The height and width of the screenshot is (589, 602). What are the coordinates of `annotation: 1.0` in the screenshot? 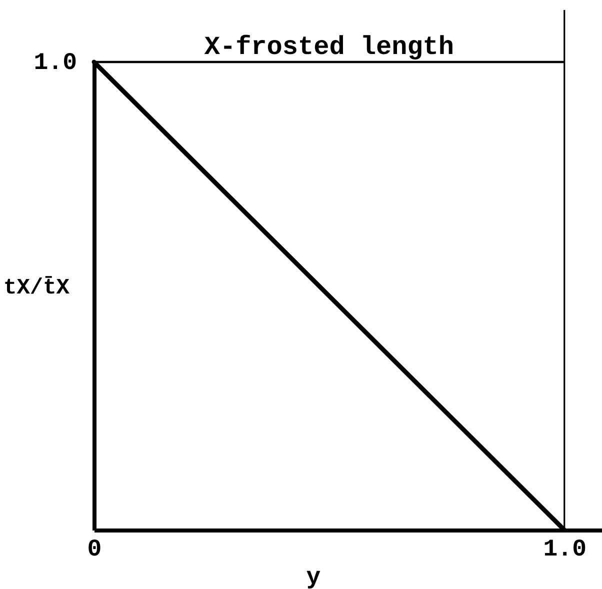 It's located at (55, 63).